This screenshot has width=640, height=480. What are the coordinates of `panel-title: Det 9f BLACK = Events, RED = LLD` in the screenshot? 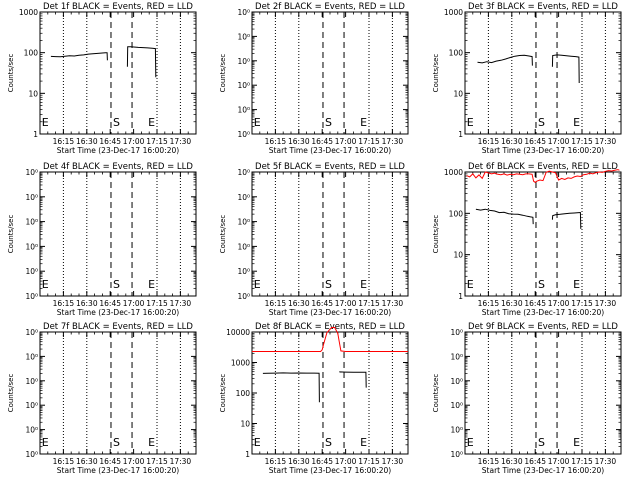 It's located at (543, 327).